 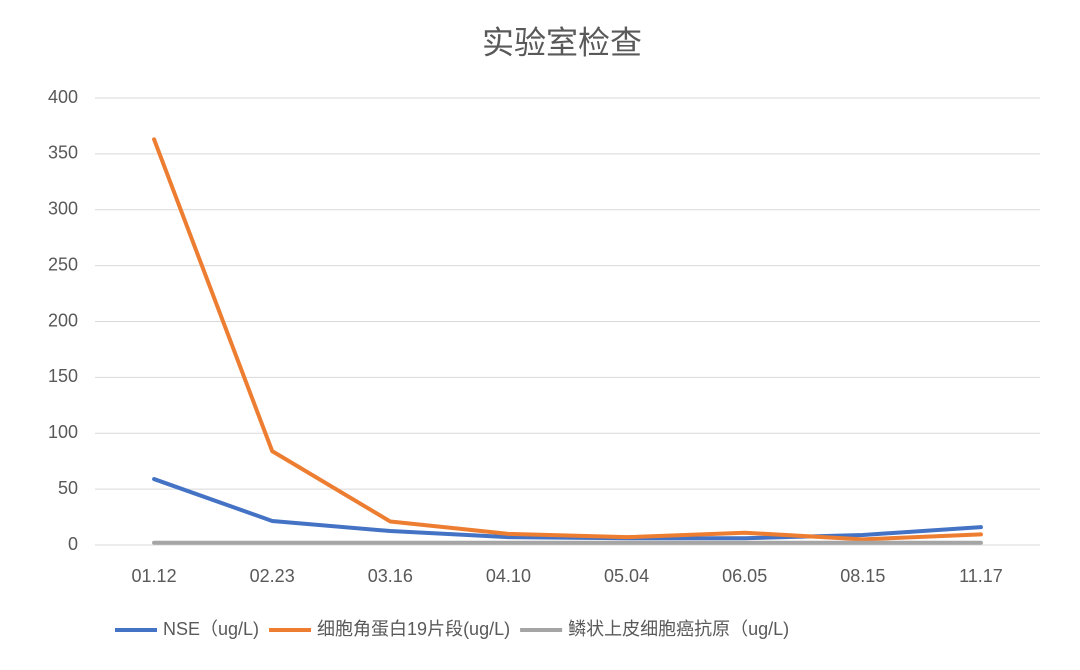 I want to click on chart-title: 实验室检查, so click(x=562, y=42).